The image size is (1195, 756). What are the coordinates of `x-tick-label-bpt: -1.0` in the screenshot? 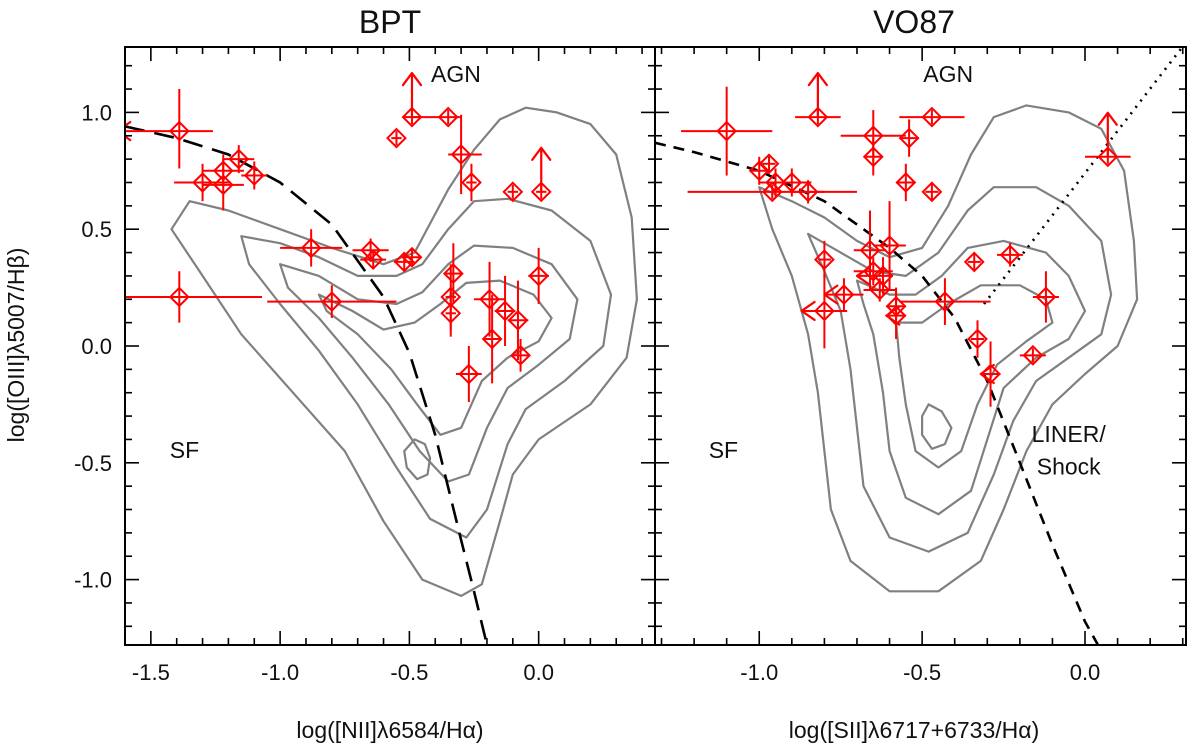 It's located at (280, 672).